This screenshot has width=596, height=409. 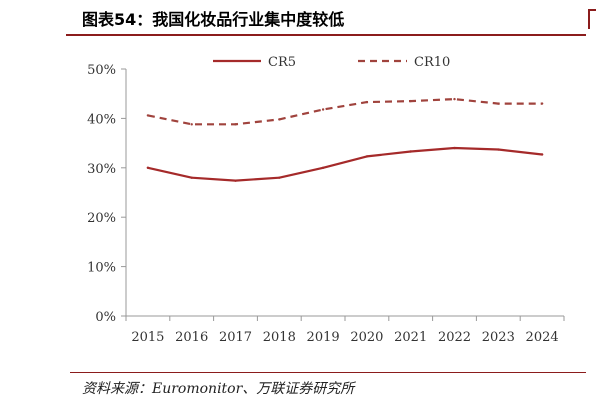 I want to click on legend-label-cr10: CR10, so click(x=432, y=62).